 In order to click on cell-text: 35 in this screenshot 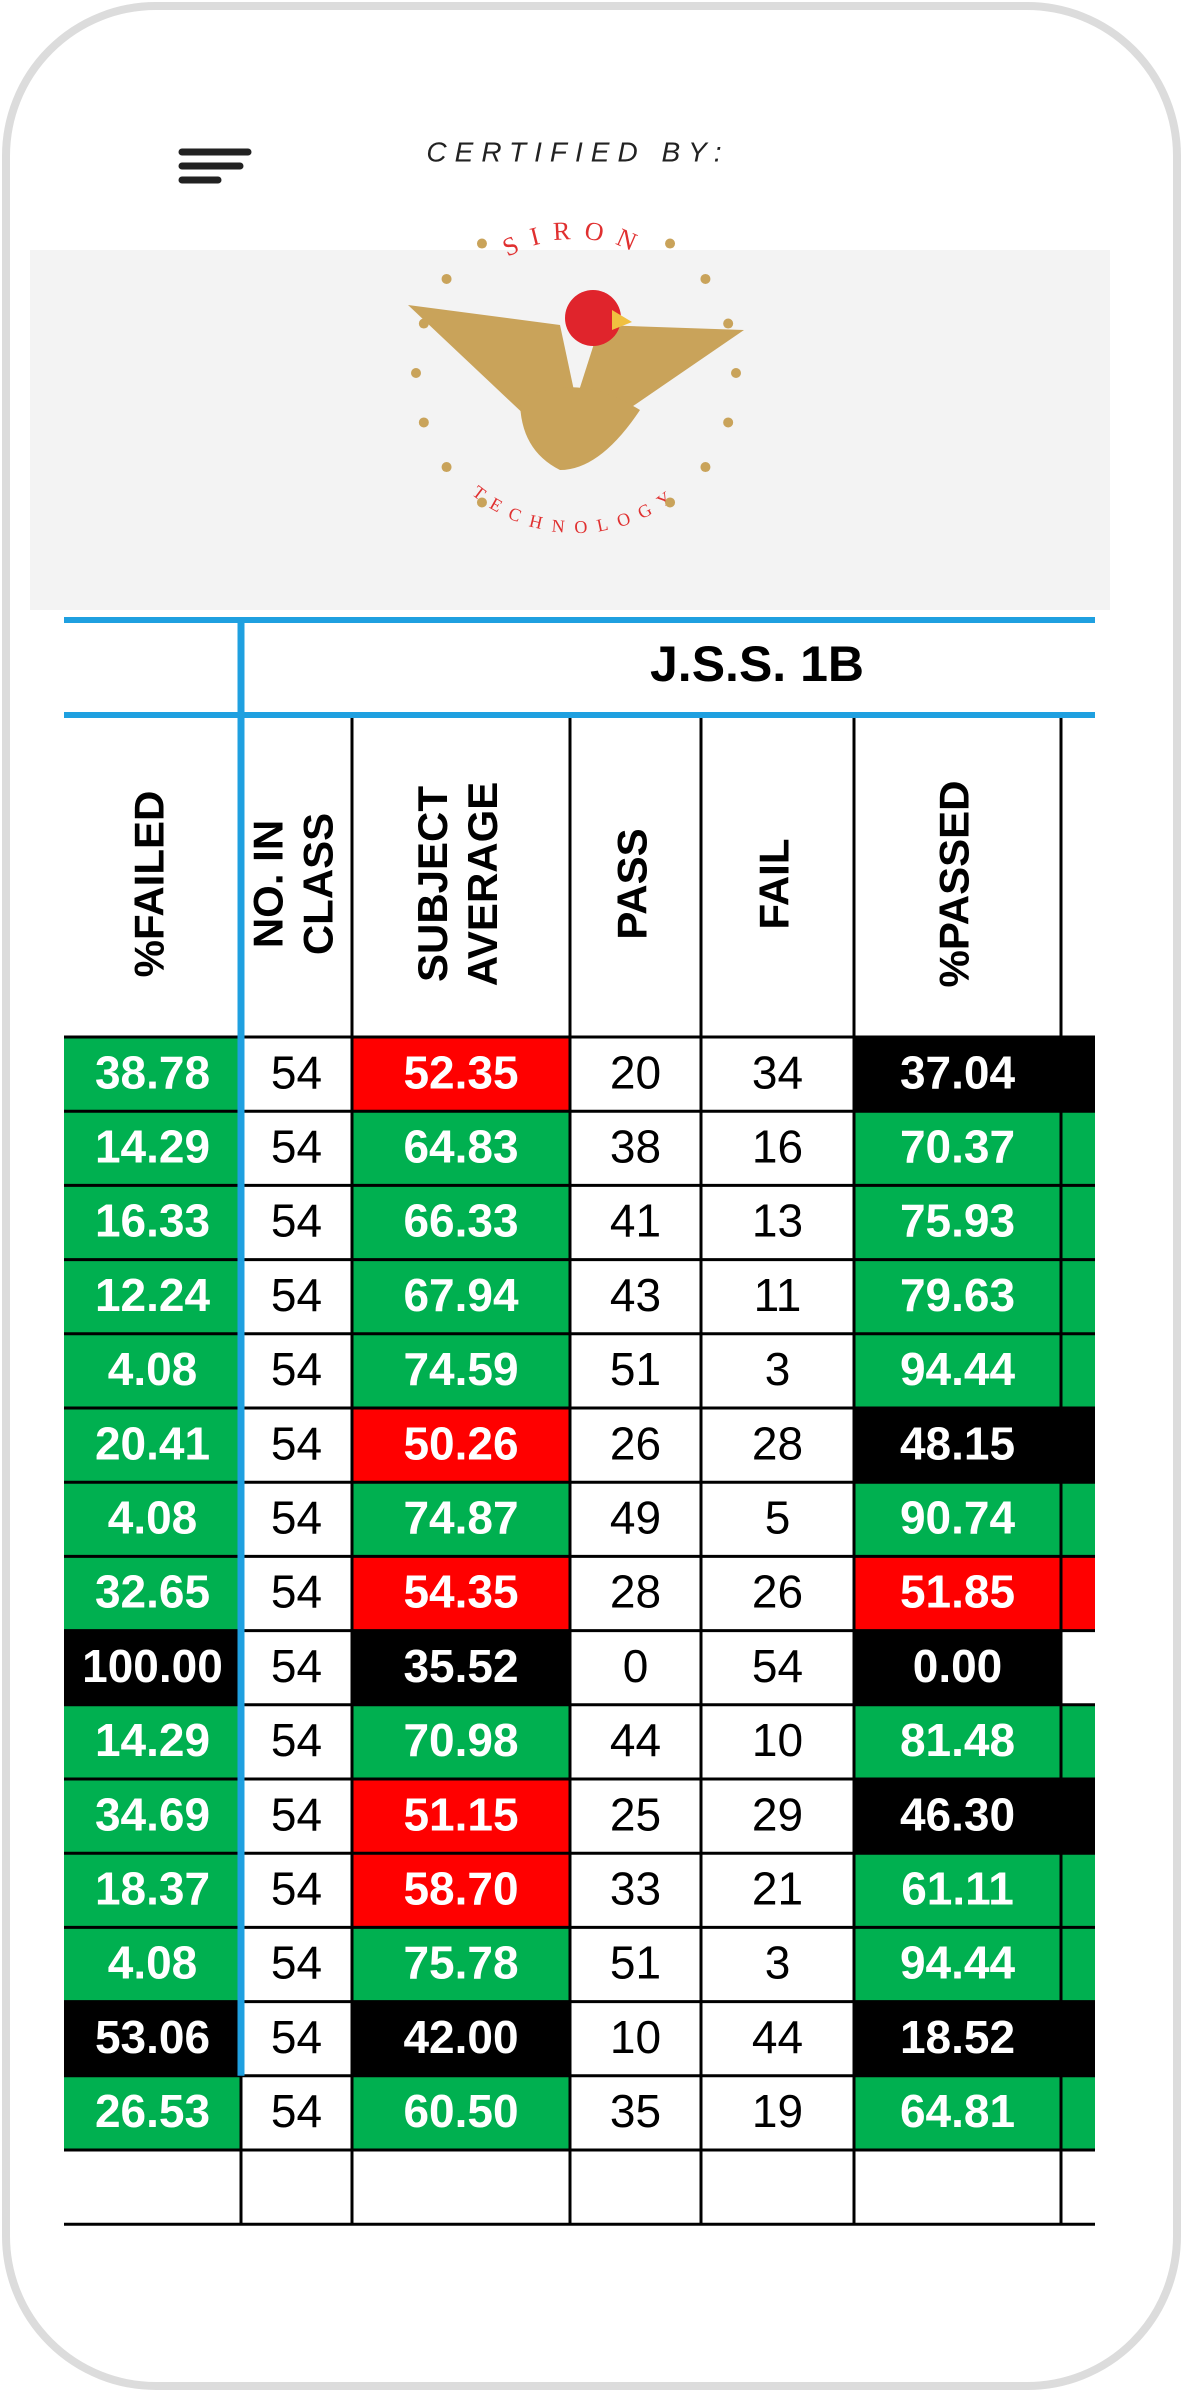, I will do `click(635, 2111)`.